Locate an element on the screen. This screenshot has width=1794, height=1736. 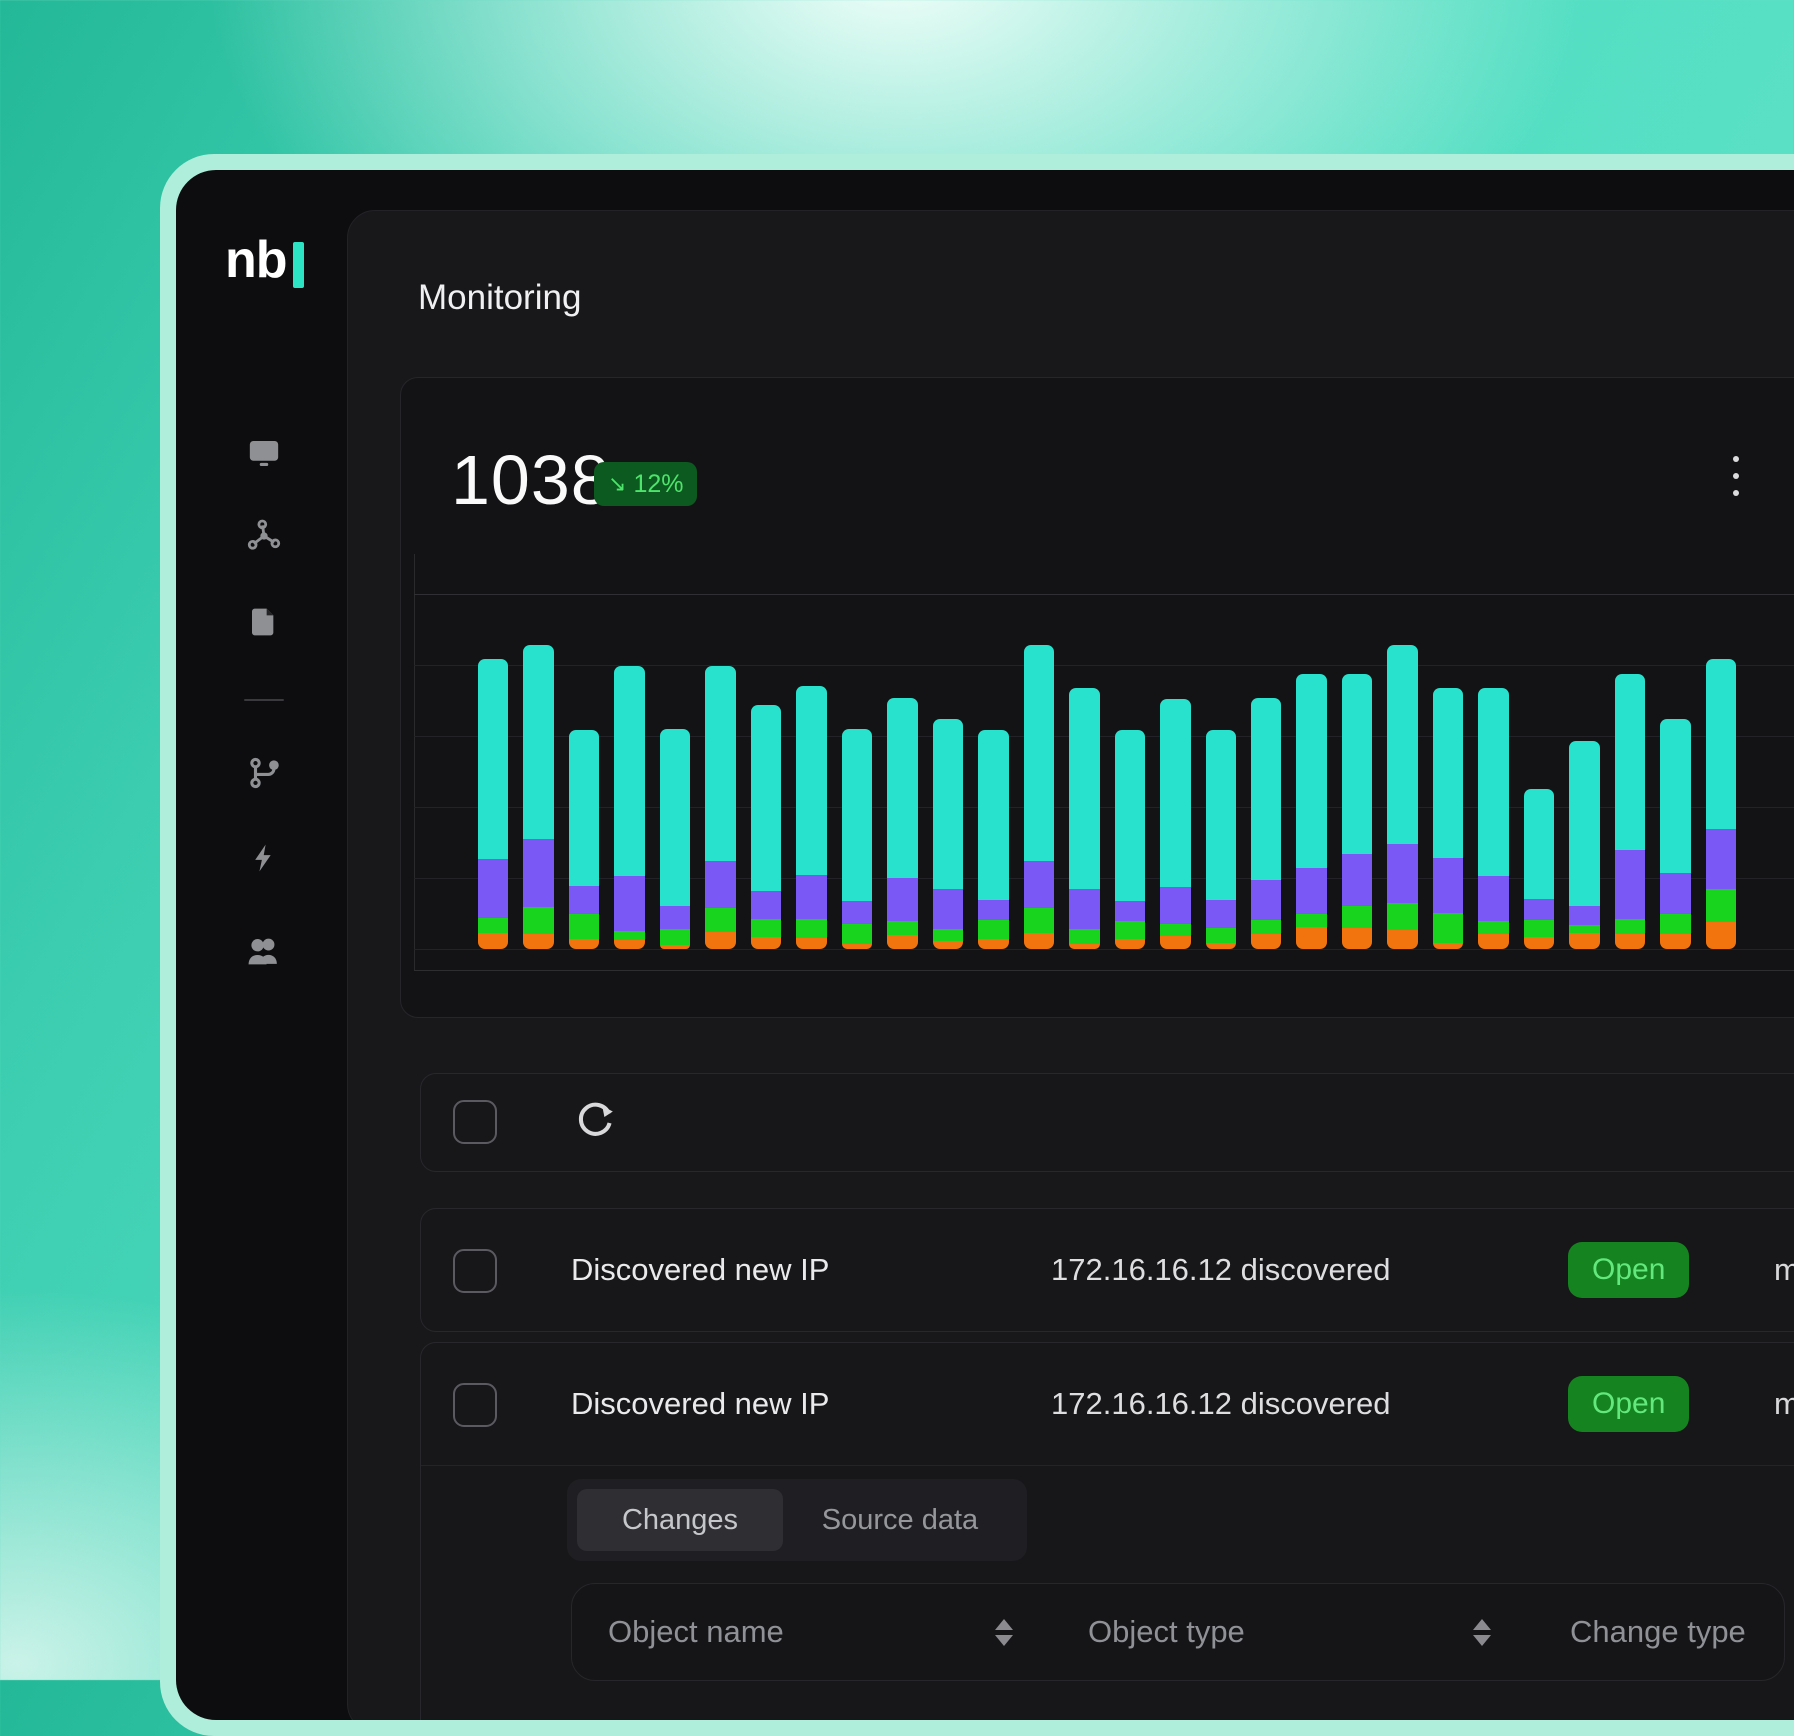
network-hub-icon is located at coordinates (264, 536).